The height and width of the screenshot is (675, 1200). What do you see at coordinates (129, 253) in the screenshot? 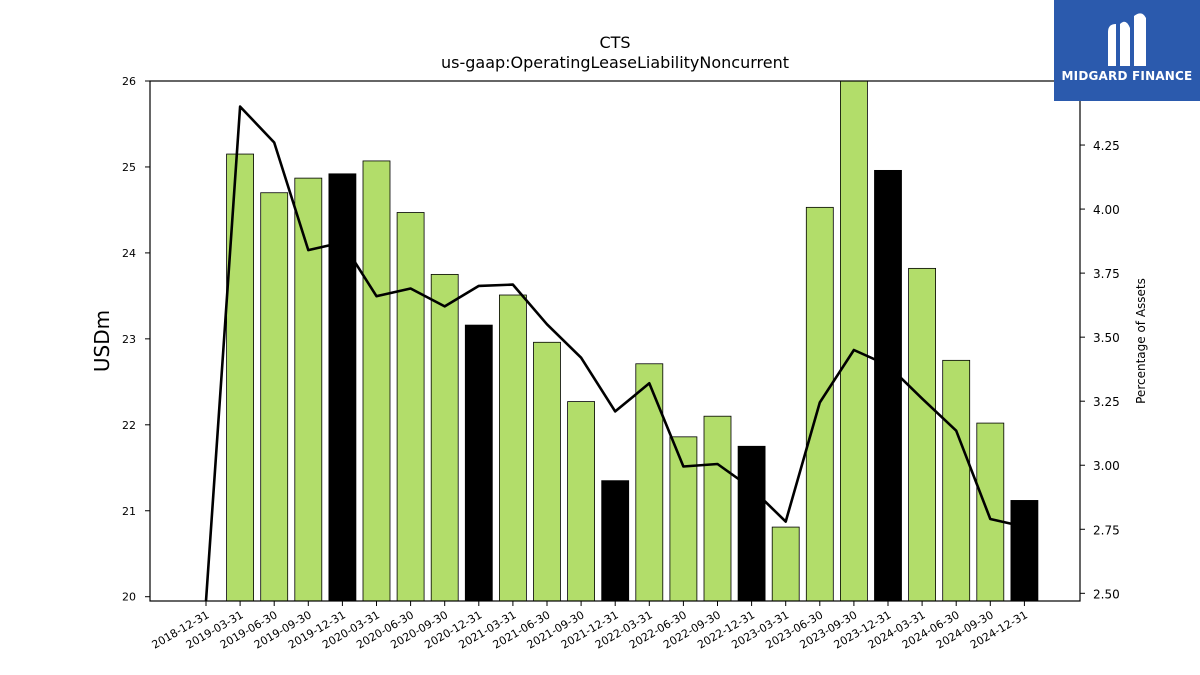
I see `y-tick-label-24: 24` at bounding box center [129, 253].